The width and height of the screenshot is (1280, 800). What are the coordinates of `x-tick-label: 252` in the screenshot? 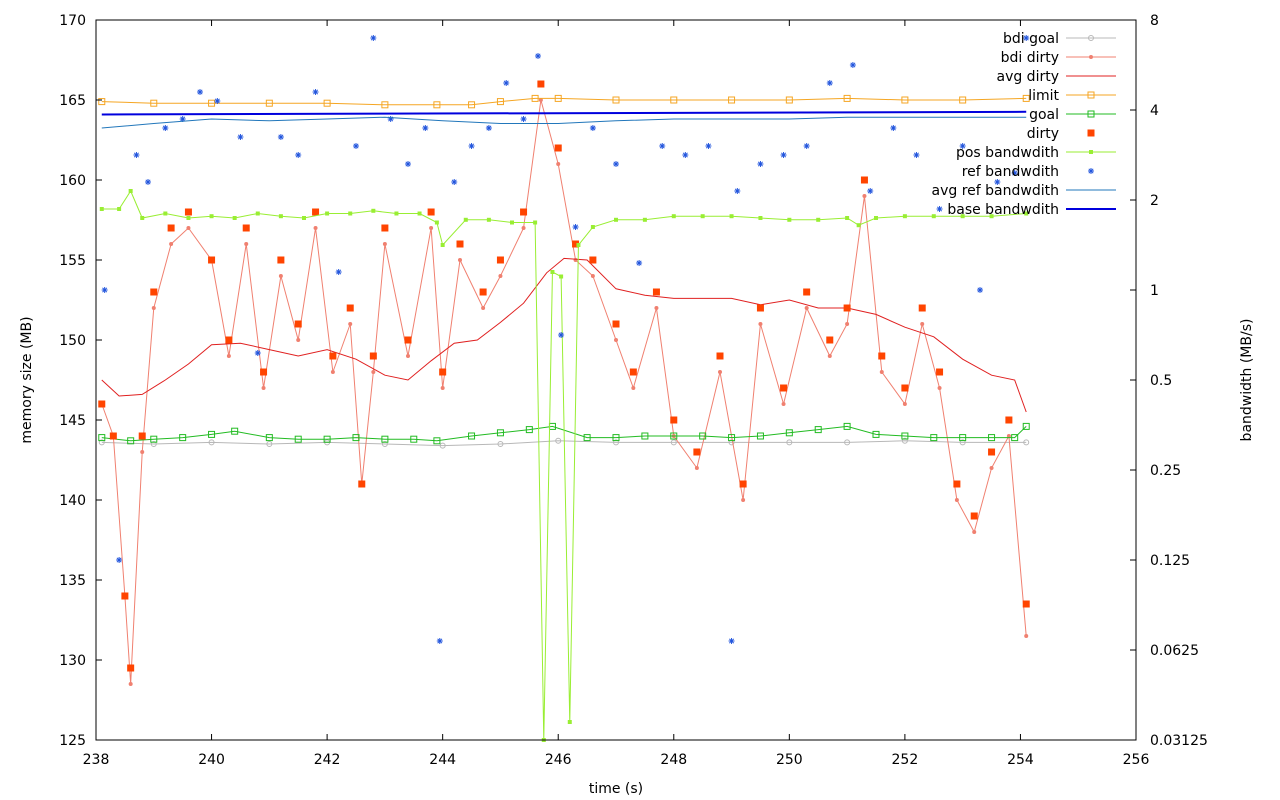 It's located at (905, 760).